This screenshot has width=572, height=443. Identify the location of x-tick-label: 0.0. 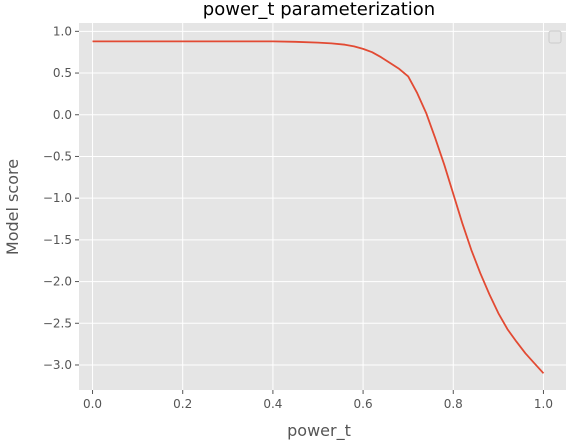
(92, 404).